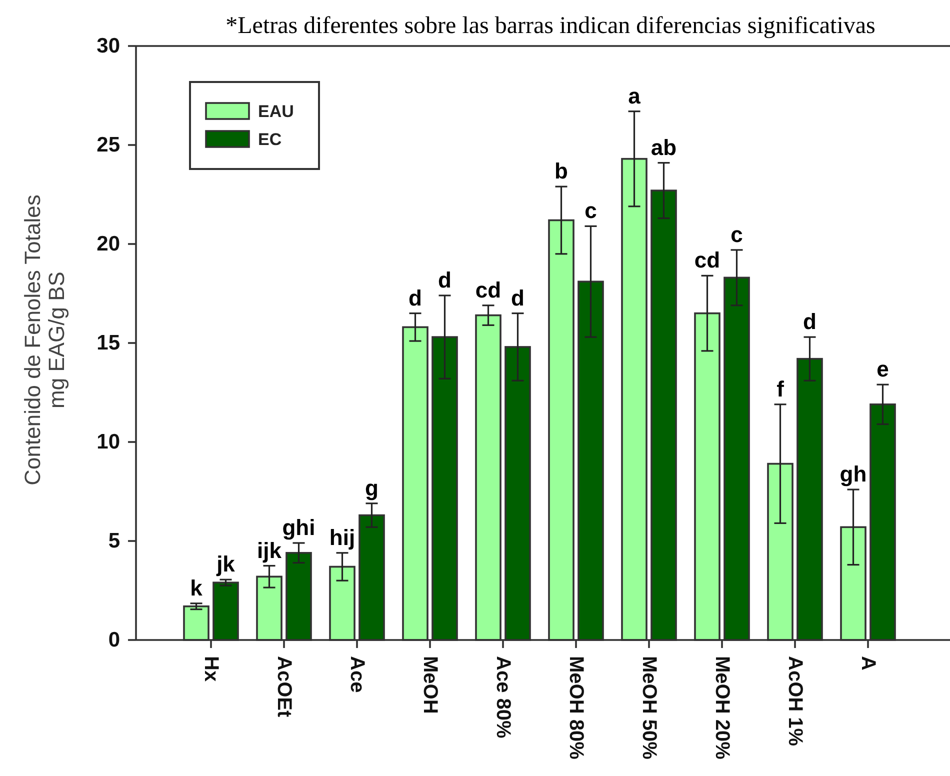 This screenshot has height=776, width=950. Describe the element at coordinates (108, 442) in the screenshot. I see `y-tick-label: 10` at that location.